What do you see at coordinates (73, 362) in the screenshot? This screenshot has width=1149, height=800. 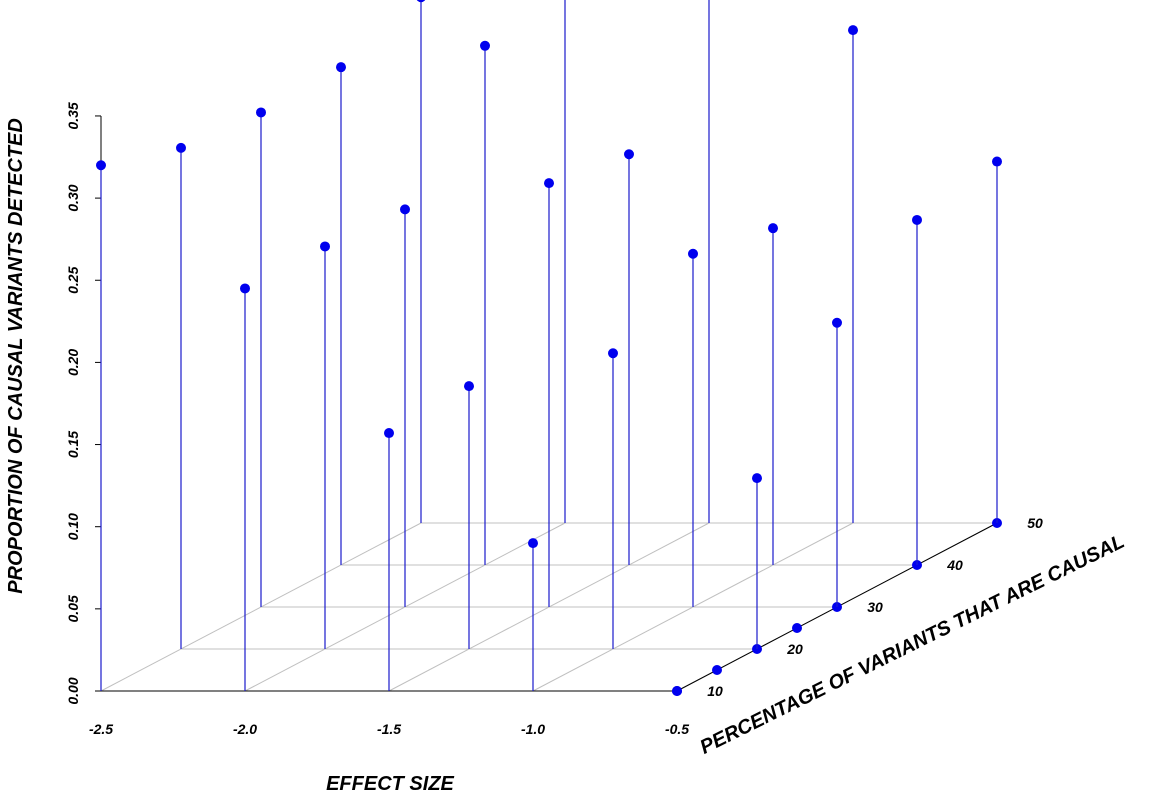 I see `z-tick-label: 0.20` at bounding box center [73, 362].